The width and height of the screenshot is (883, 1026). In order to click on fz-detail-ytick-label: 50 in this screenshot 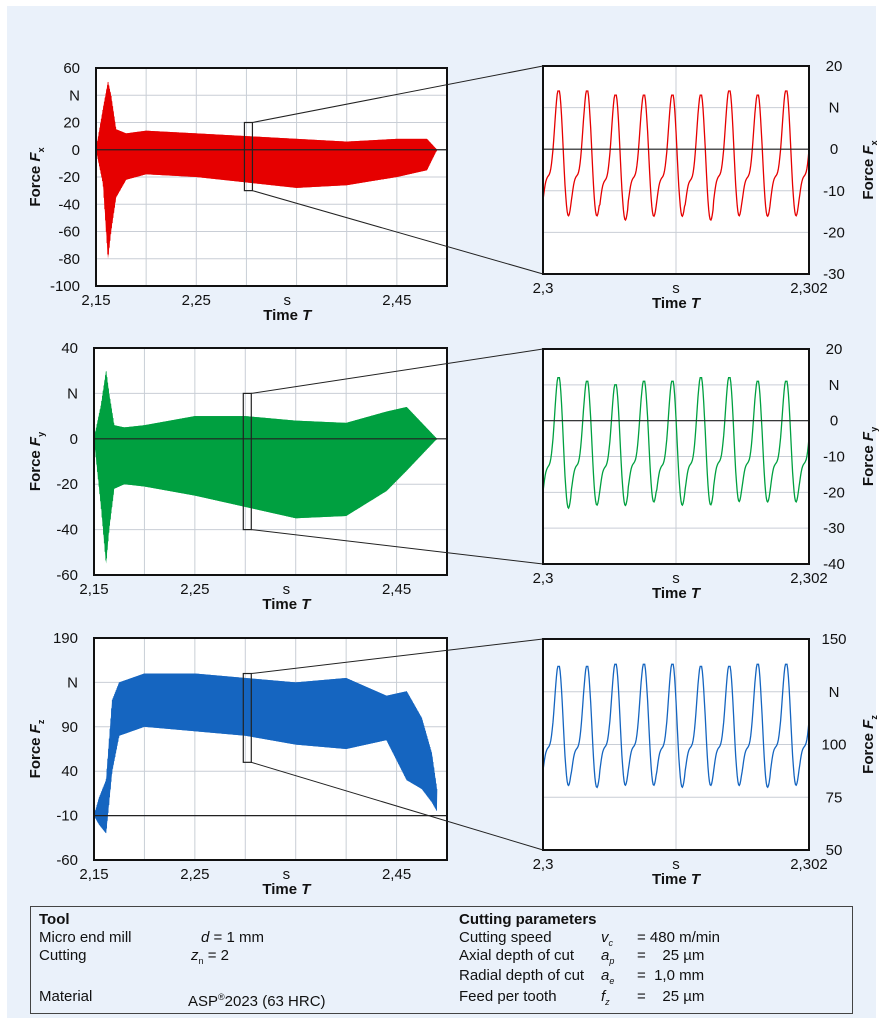, I will do `click(834, 850)`.